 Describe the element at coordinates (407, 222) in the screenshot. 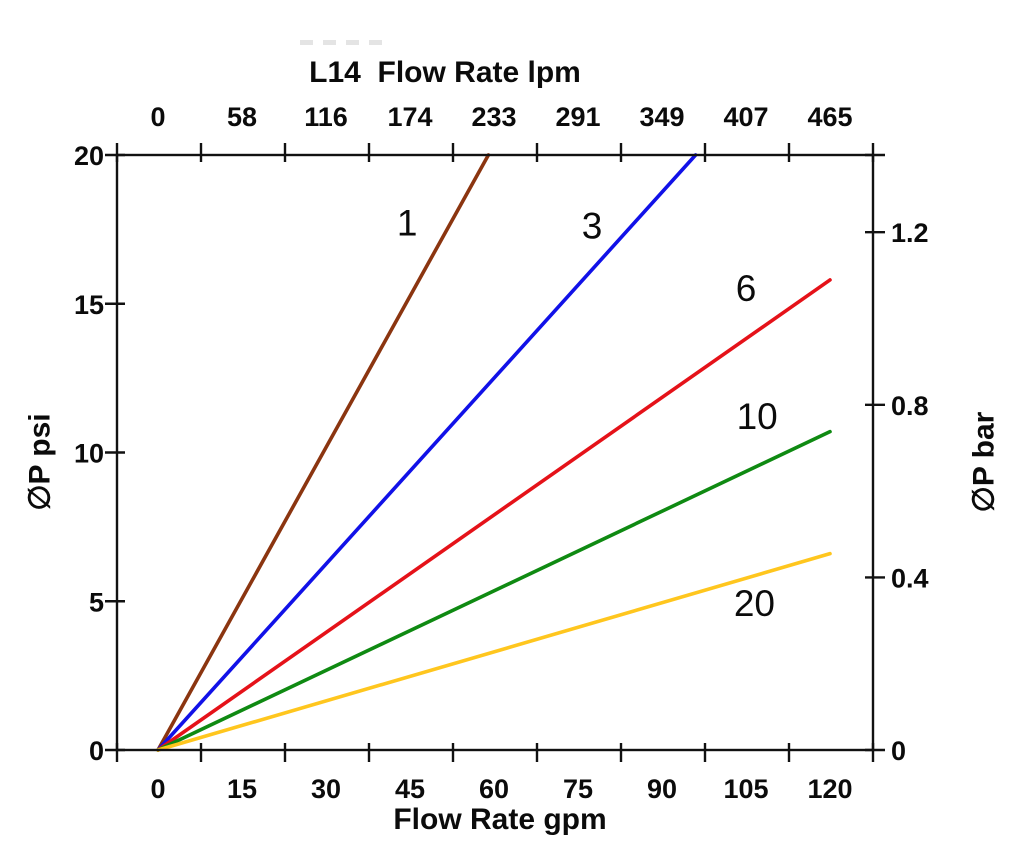

I see `series-label-1: 1` at that location.